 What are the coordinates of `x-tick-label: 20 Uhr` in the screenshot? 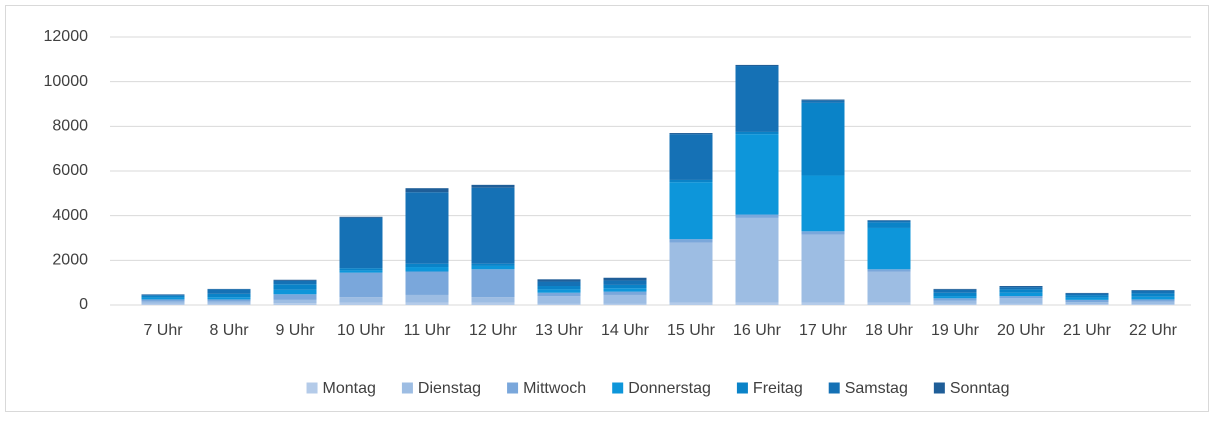 It's located at (1021, 330).